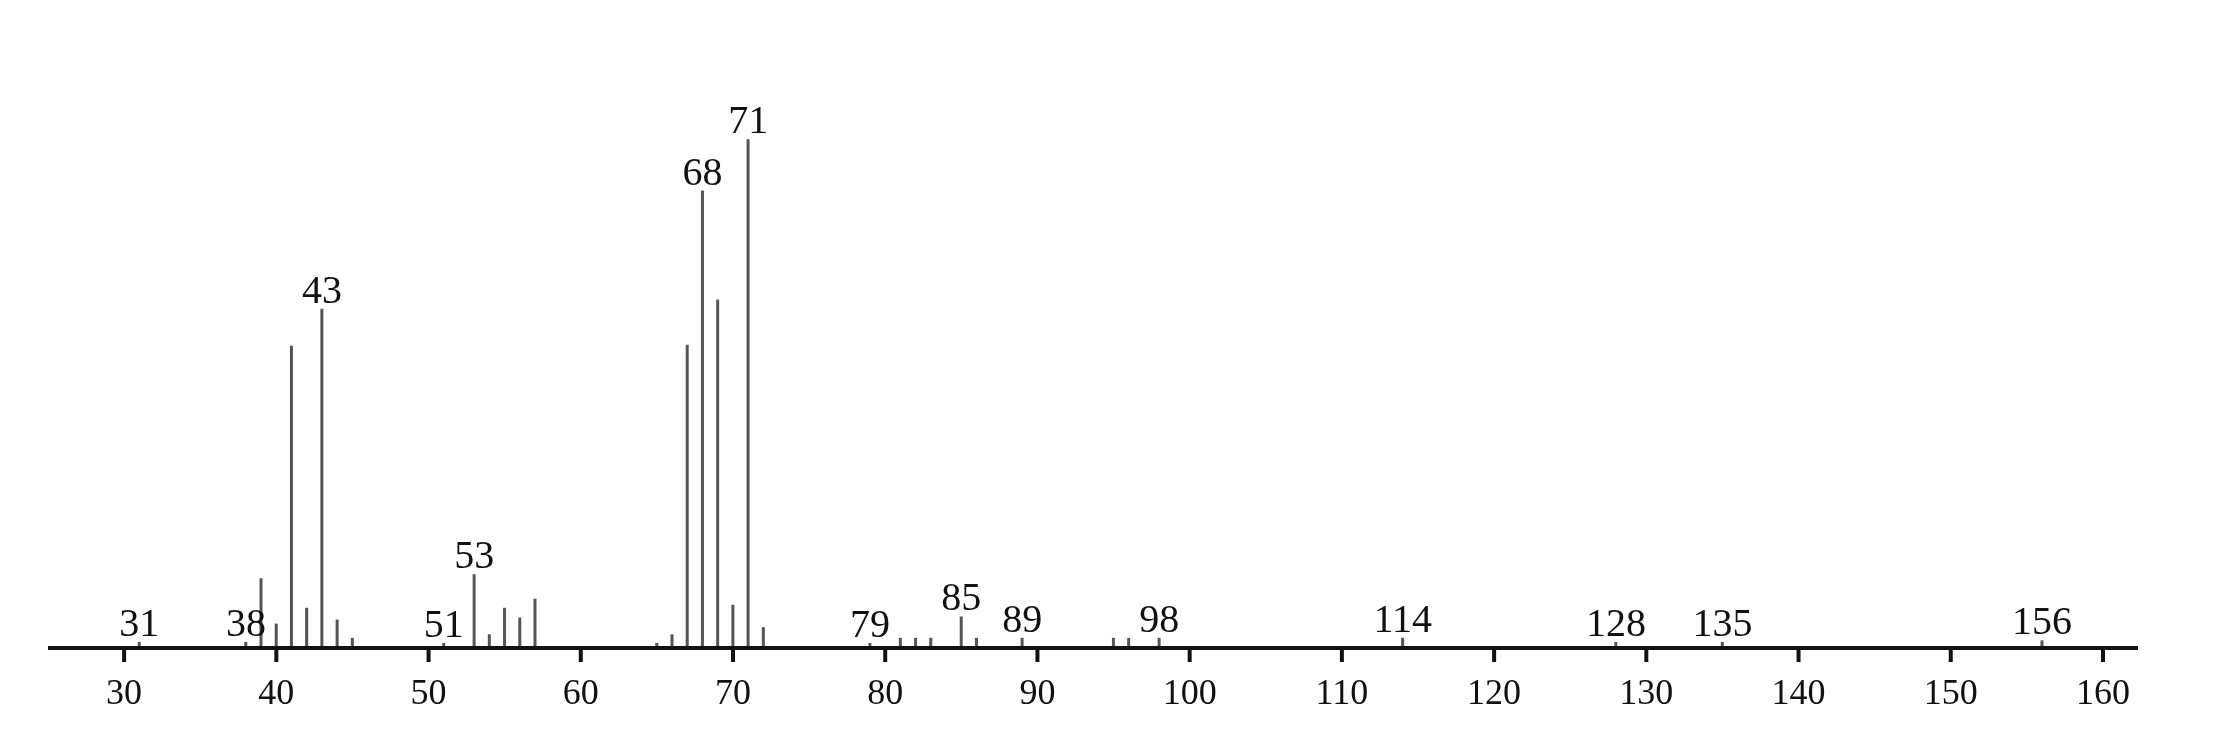 Image resolution: width=2222 pixels, height=756 pixels. Describe the element at coordinates (1022, 618) in the screenshot. I see `annotation: 89` at that location.